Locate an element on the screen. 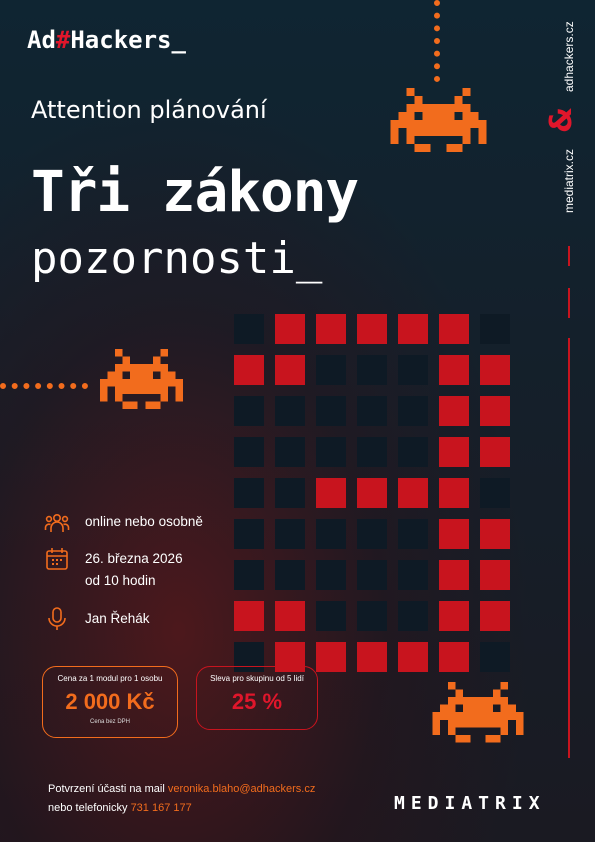 This screenshot has width=595, height=842. event-subtitle: Attention plánování is located at coordinates (149, 110).